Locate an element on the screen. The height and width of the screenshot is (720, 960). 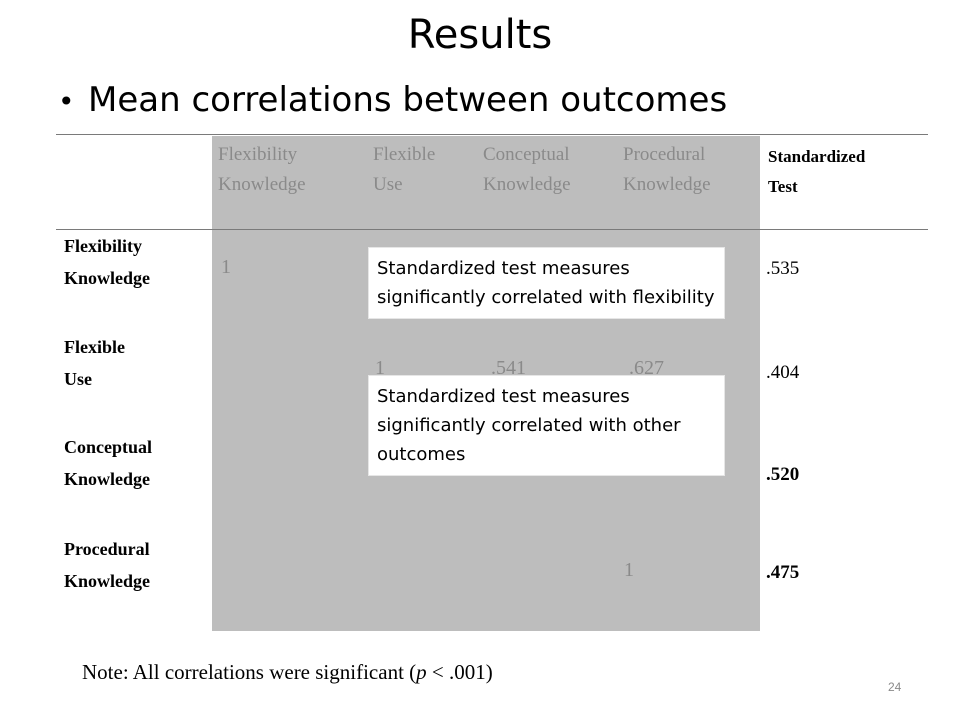
cell-flexible-use-conceptual: .541 is located at coordinates (508, 368).